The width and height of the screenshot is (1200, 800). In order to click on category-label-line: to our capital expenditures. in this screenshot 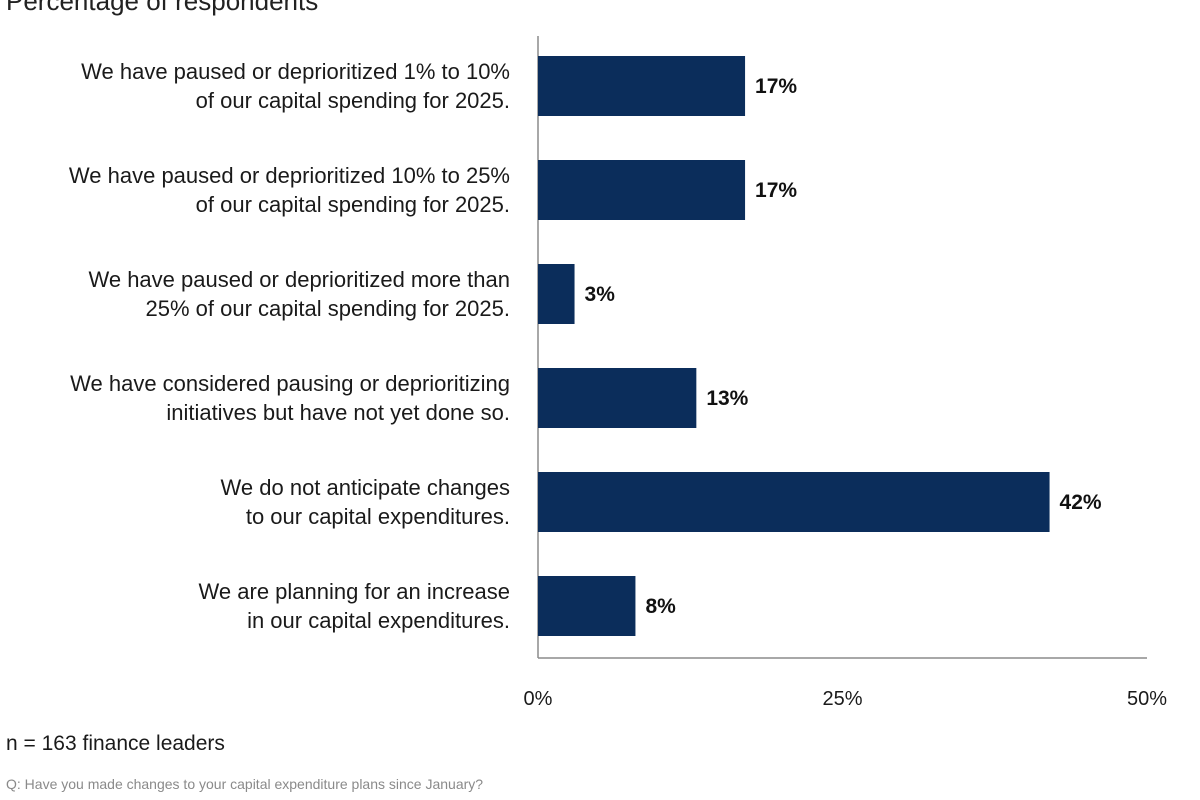, I will do `click(378, 516)`.